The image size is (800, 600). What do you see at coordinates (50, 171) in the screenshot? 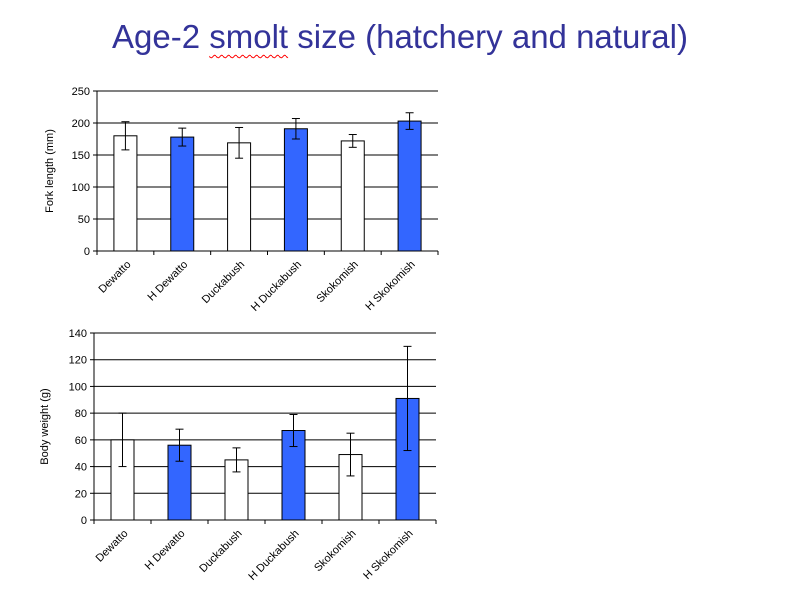
I see `y-axis-label: Fork length (mm)` at bounding box center [50, 171].